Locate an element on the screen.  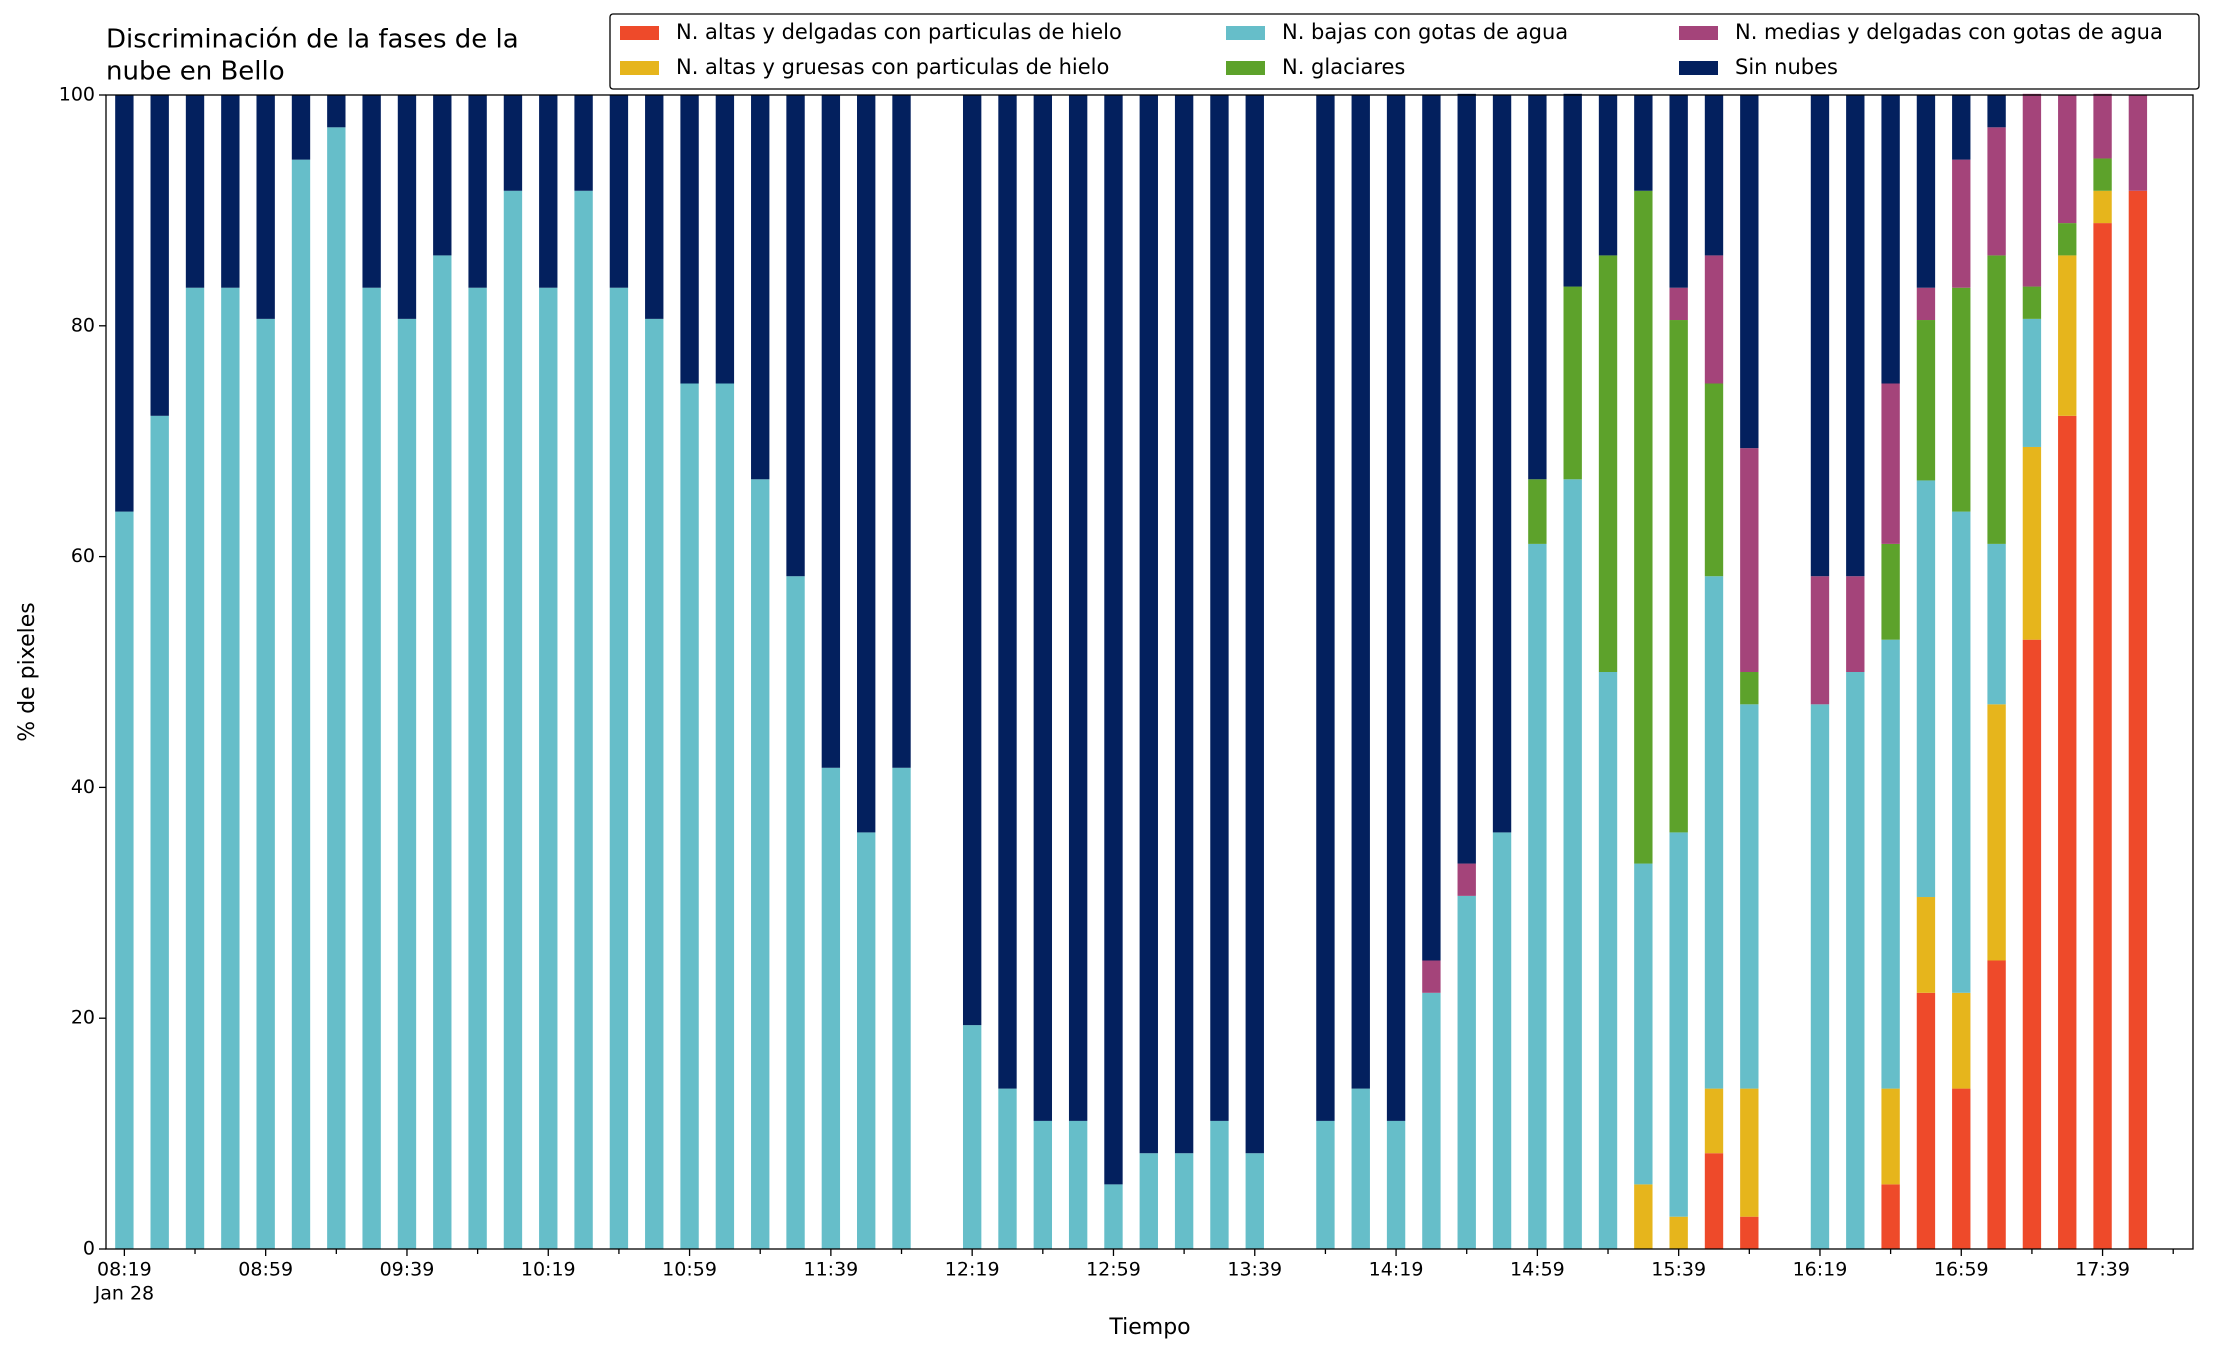
x-tick-label: 09:39 is located at coordinates (407, 1270).